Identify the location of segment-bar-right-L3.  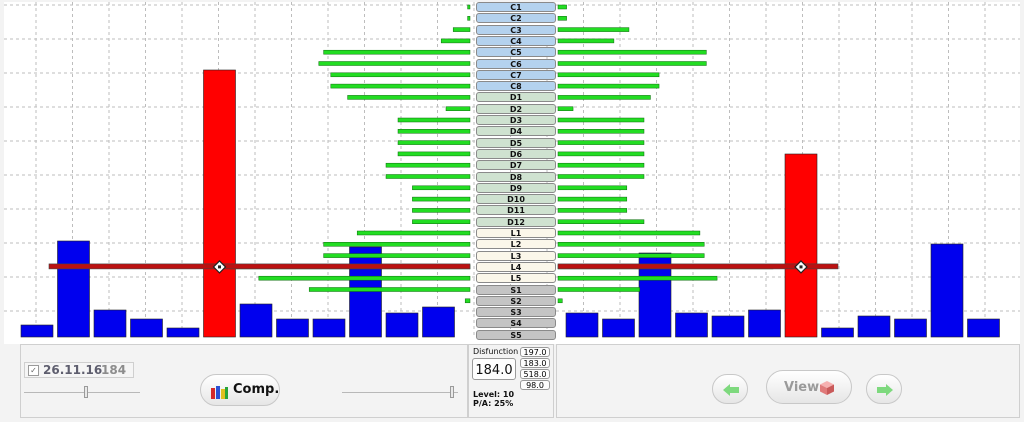
(631, 255).